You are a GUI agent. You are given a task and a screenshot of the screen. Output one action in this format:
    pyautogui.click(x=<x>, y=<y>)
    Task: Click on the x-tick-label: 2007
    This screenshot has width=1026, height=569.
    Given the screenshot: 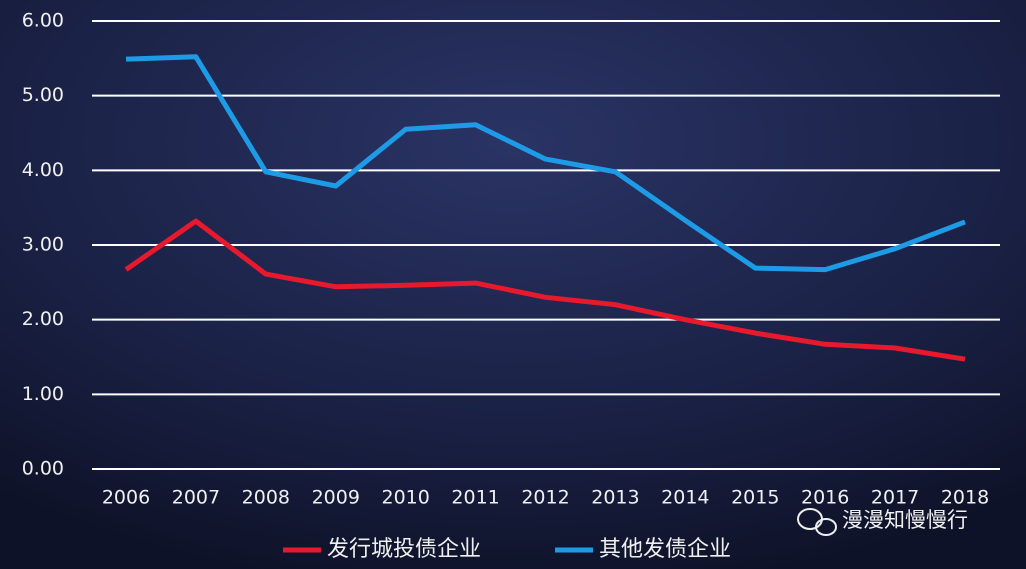 What is the action you would take?
    pyautogui.click(x=196, y=498)
    